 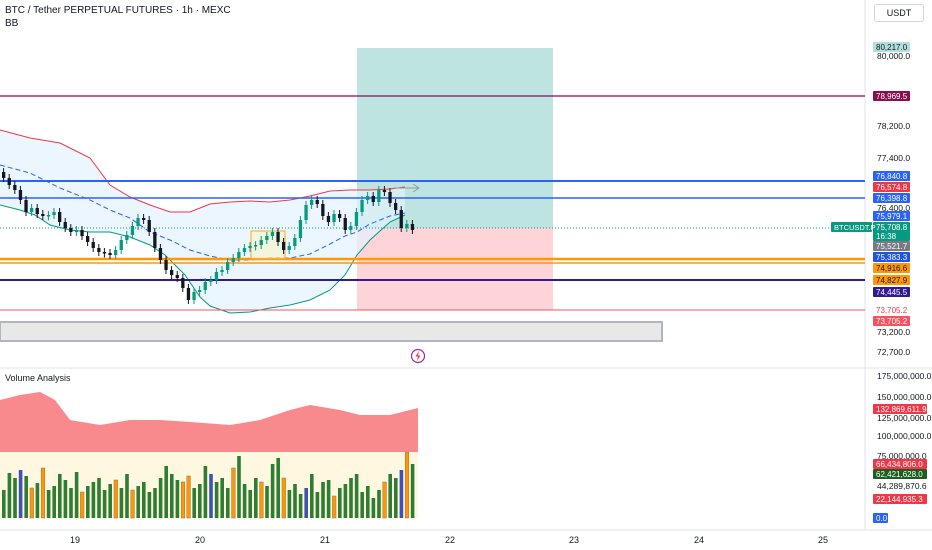 I want to click on currency-button: USDT, so click(x=899, y=13).